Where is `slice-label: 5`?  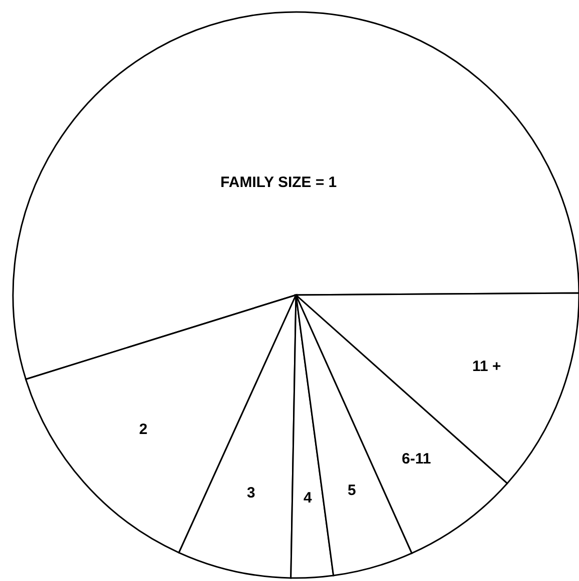
slice-label: 5 is located at coordinates (352, 490).